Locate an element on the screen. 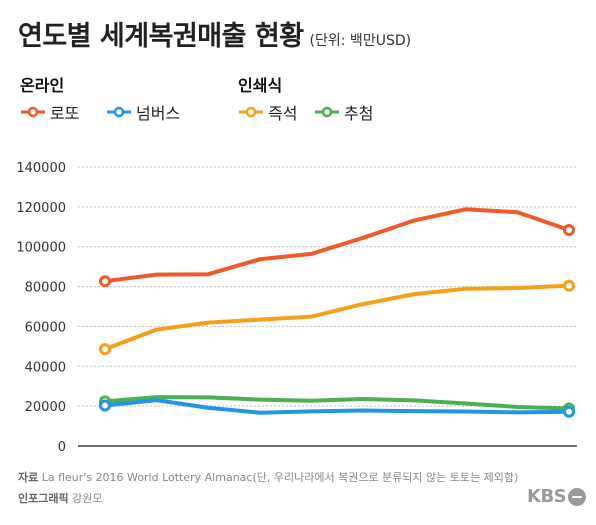 The height and width of the screenshot is (525, 596). credit-name: 강원모 is located at coordinates (87, 498).